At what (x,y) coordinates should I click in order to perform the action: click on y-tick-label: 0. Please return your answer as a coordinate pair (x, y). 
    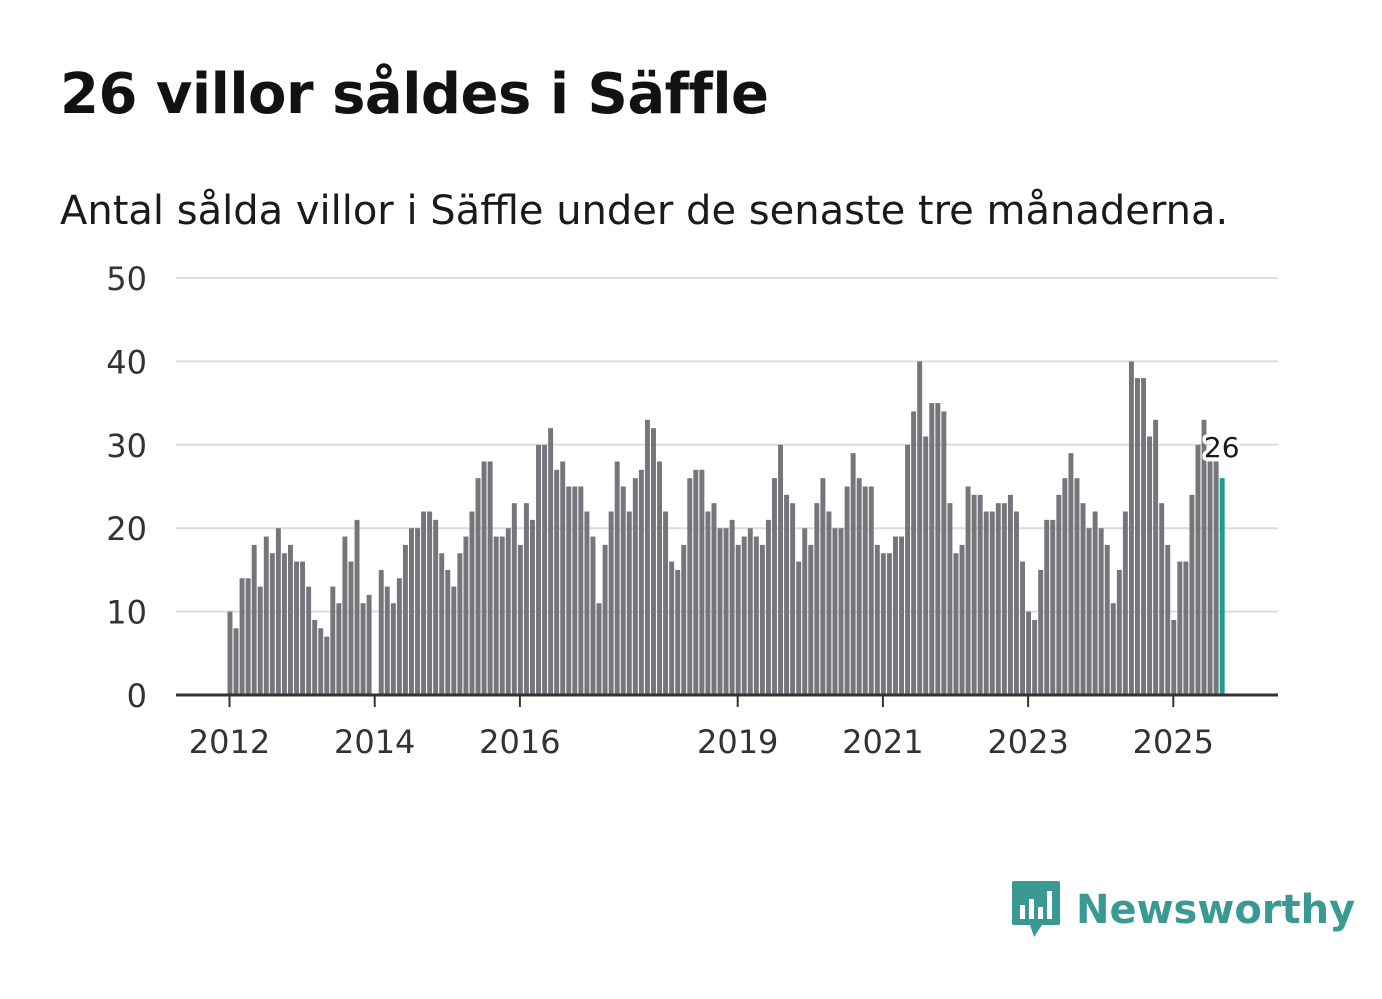
    Looking at the image, I should click on (137, 696).